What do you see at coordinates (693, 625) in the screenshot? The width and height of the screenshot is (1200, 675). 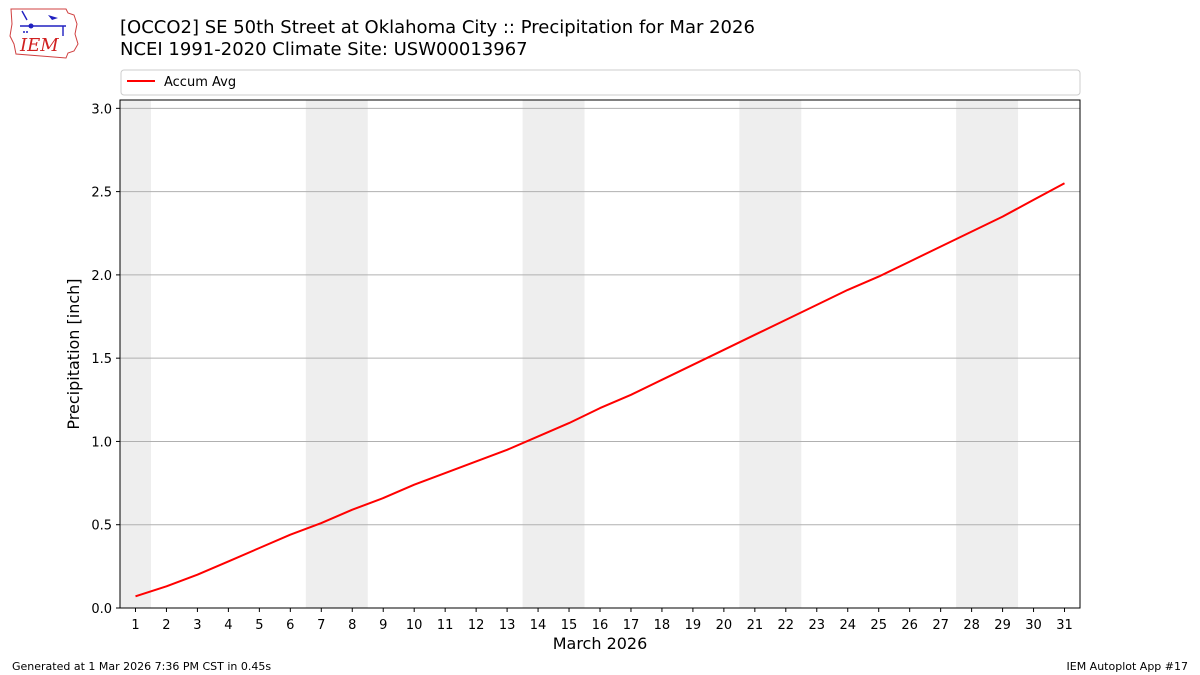 I see `x-tick-label-18: 19` at bounding box center [693, 625].